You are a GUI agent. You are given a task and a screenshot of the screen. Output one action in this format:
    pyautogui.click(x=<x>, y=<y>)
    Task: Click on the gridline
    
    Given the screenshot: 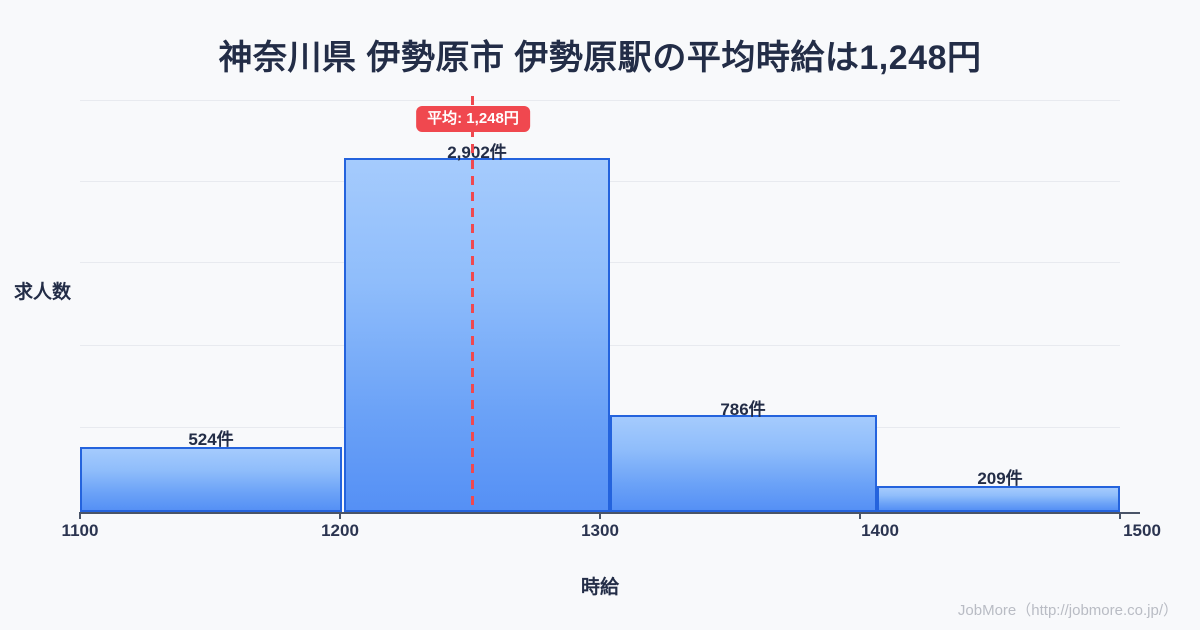 What is the action you would take?
    pyautogui.click(x=600, y=100)
    